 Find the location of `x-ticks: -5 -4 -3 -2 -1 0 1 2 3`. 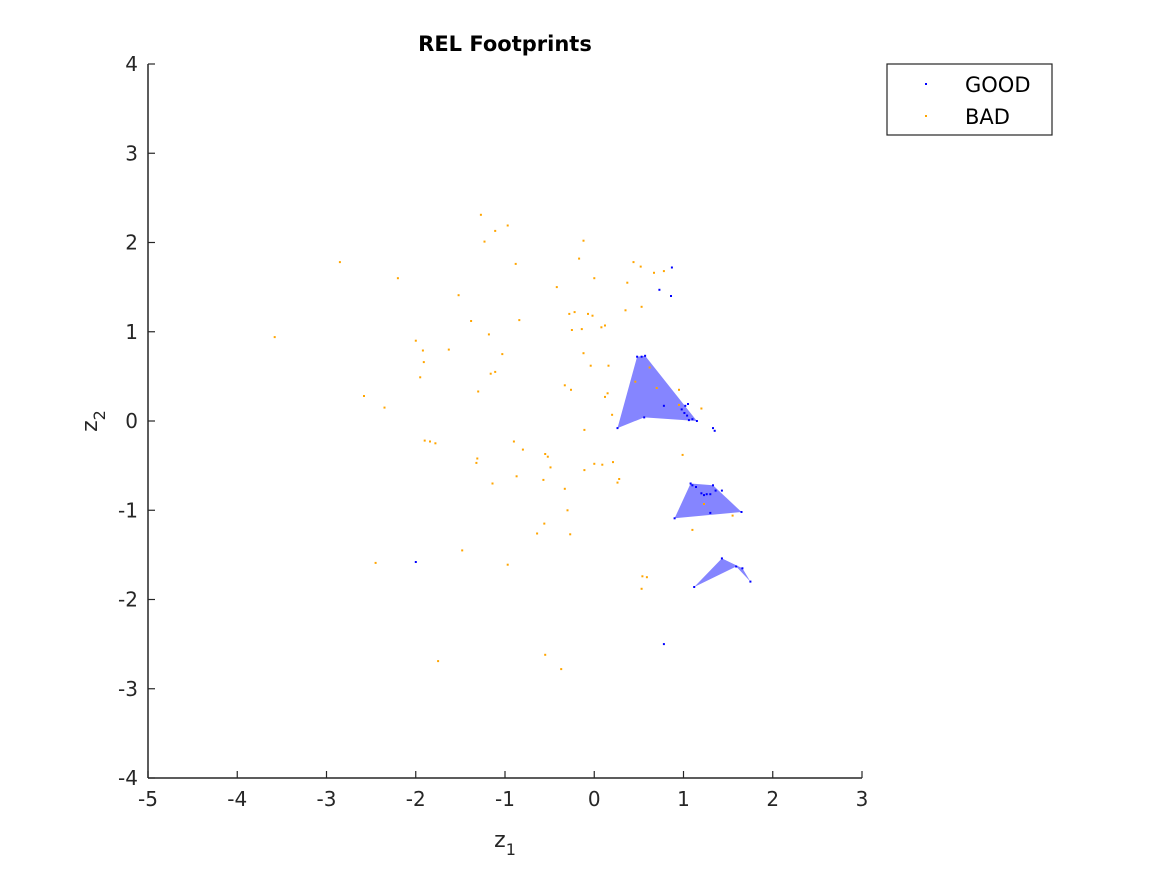

x-ticks: -5 -4 -3 -2 -1 0 1 2 3 is located at coordinates (503, 791).